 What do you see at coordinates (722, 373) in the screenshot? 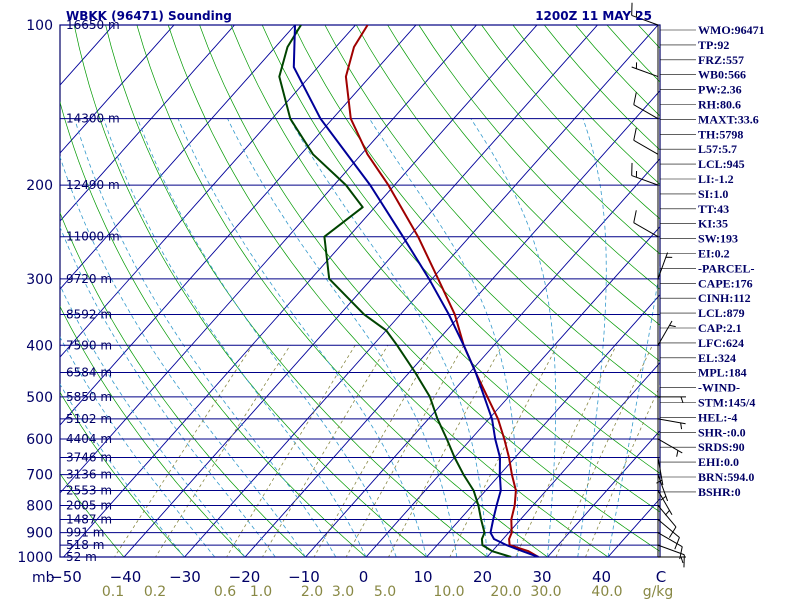
I see `sounding-index-entry: MPL:184` at bounding box center [722, 373].